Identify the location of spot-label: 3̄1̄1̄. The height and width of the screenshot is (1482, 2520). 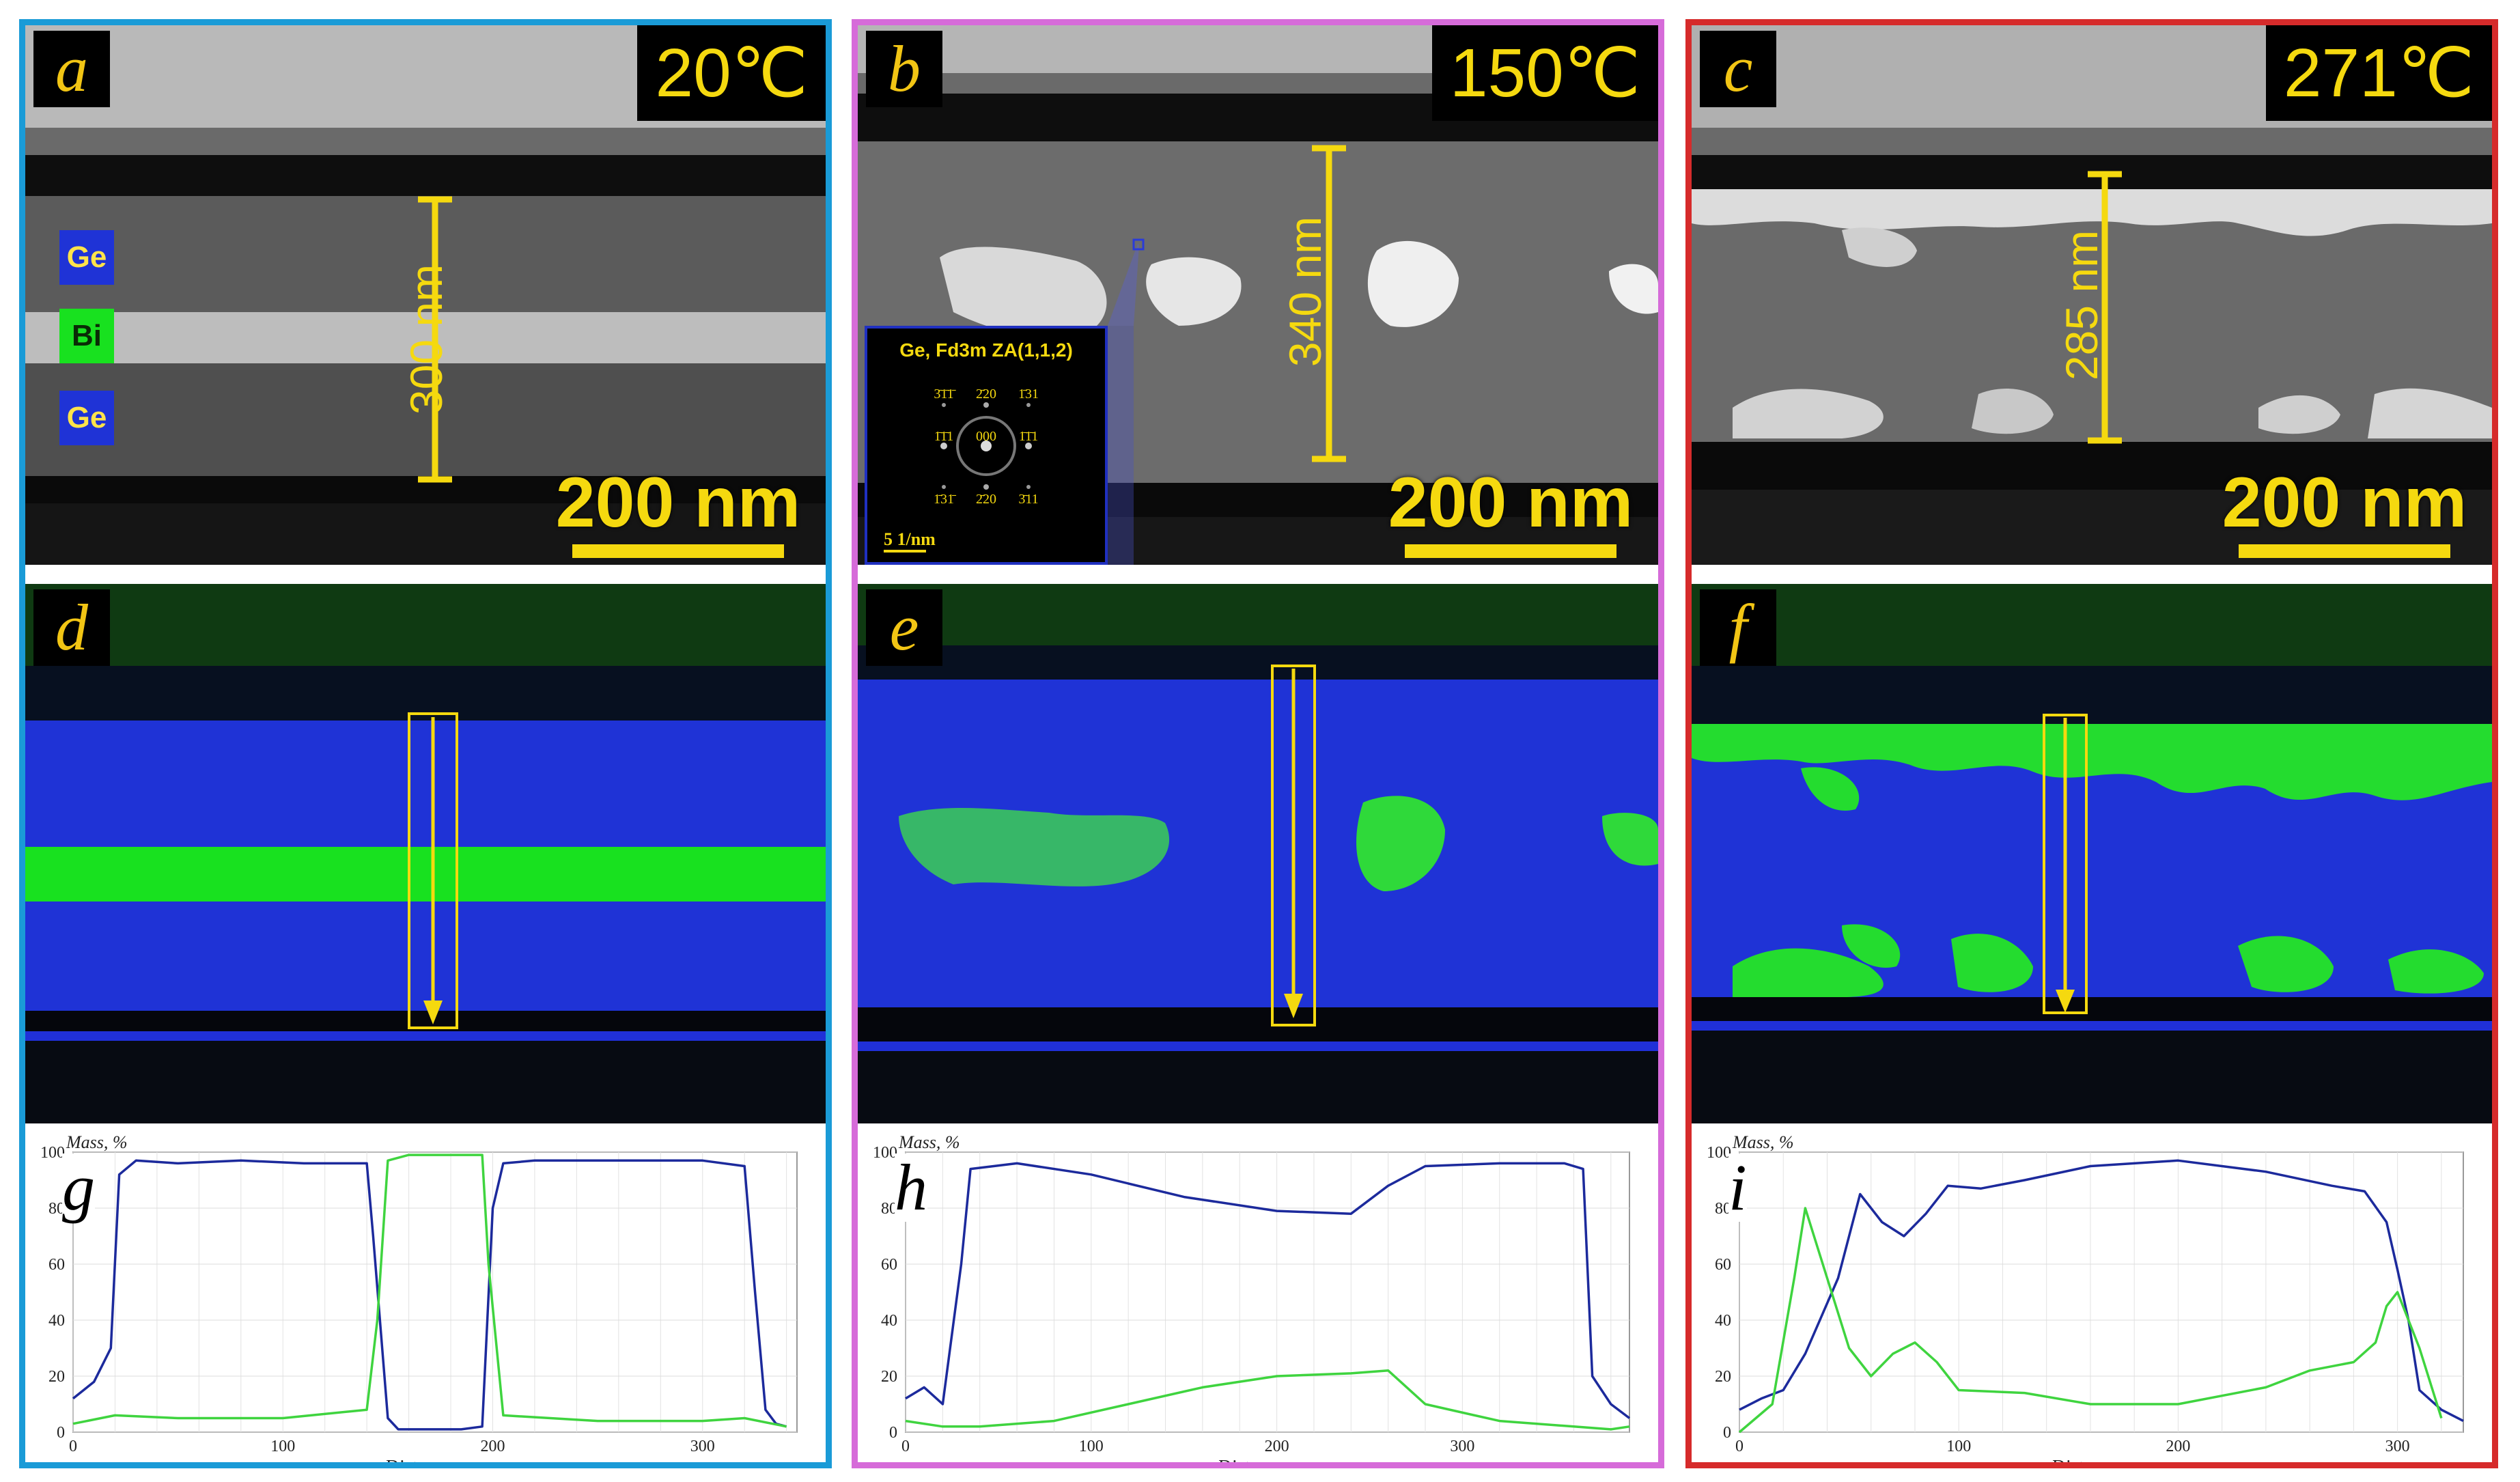
(945, 394).